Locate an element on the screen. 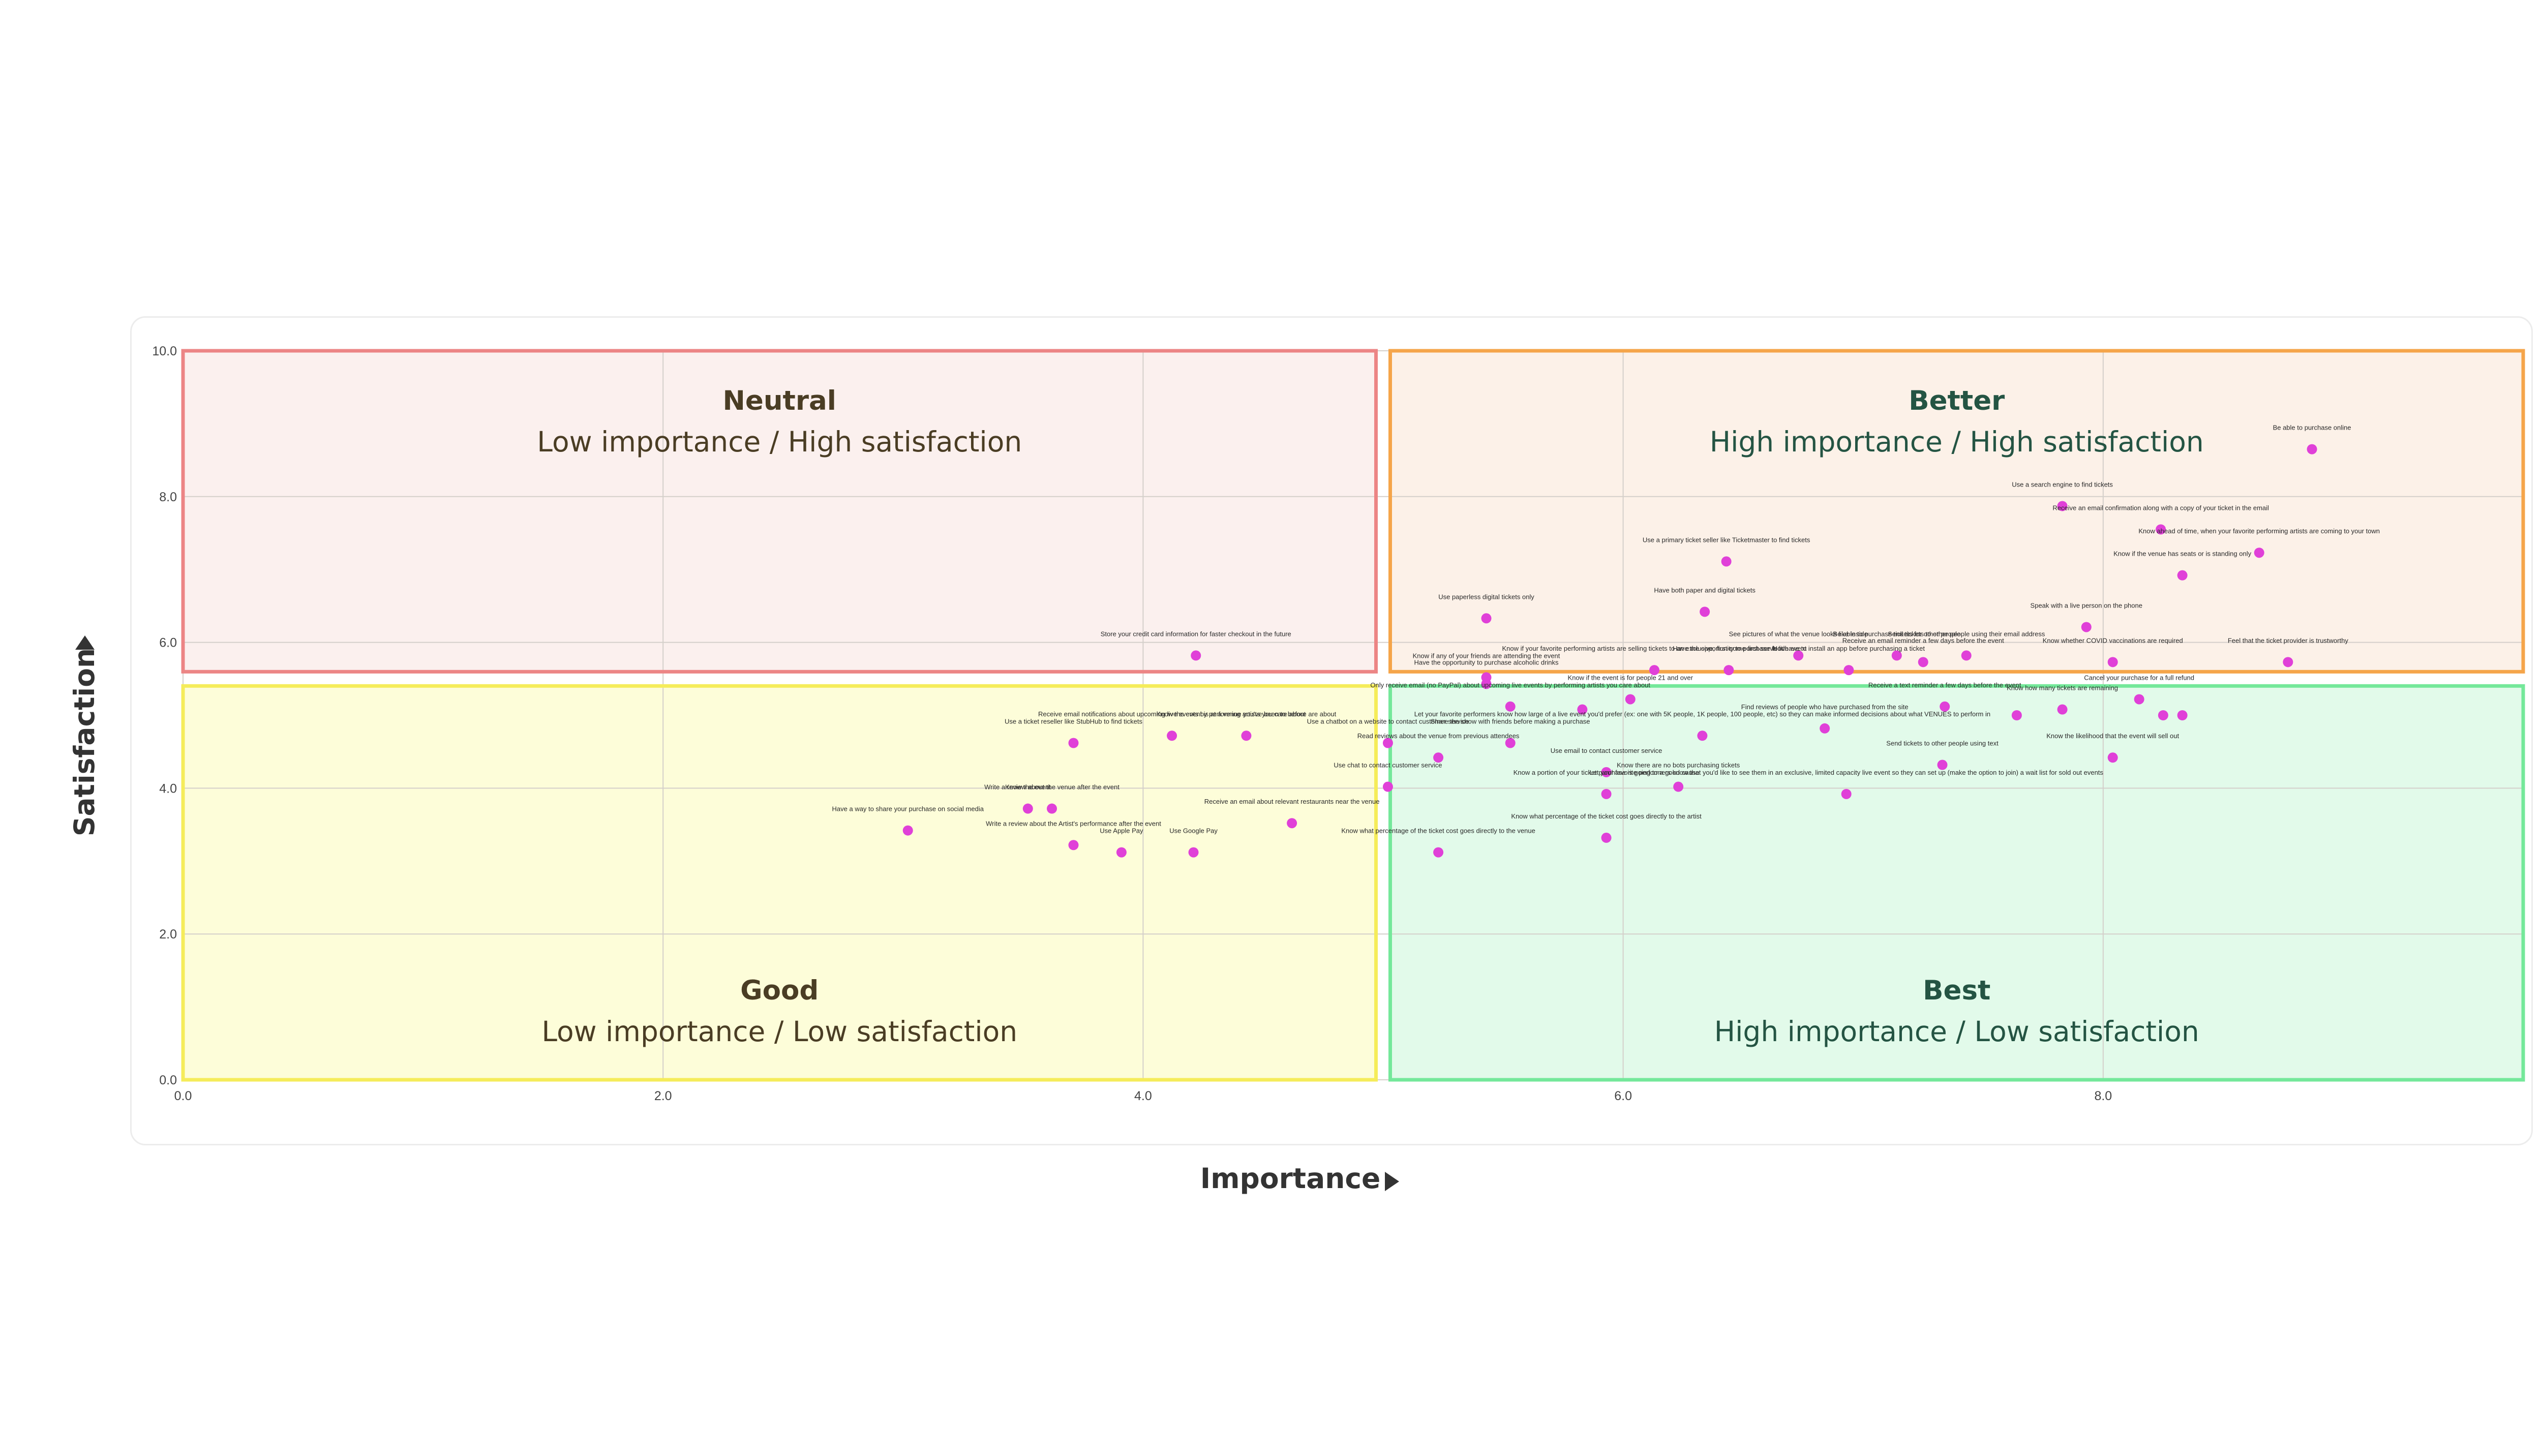 The height and width of the screenshot is (1456, 2542). data-point-label: Know the event is located at coordinates (1028, 787).